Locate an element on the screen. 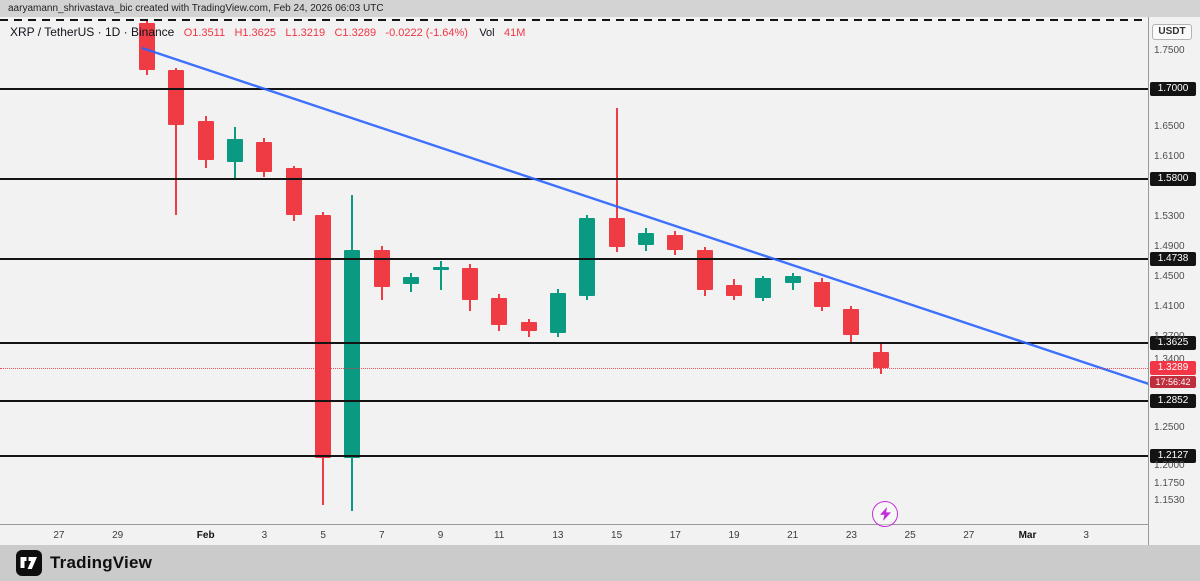 The height and width of the screenshot is (581, 1200). ohlc-open: O1.3511 is located at coordinates (204, 33).